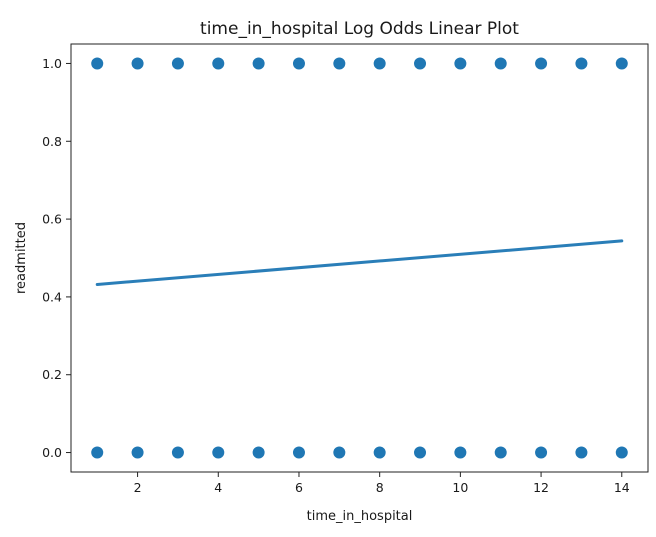 Image resolution: width=656 pixels, height=537 pixels. Describe the element at coordinates (52, 63) in the screenshot. I see `y-tick-label: 1.0` at that location.